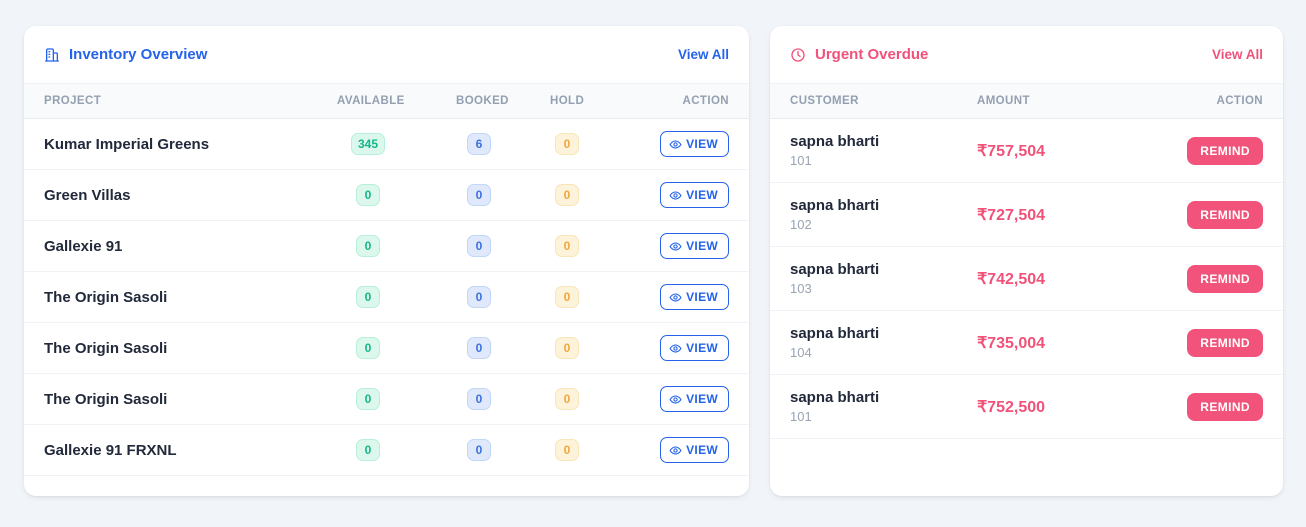 This screenshot has height=527, width=1306. What do you see at coordinates (703, 54) in the screenshot?
I see `inventory-view-all-link: View All` at bounding box center [703, 54].